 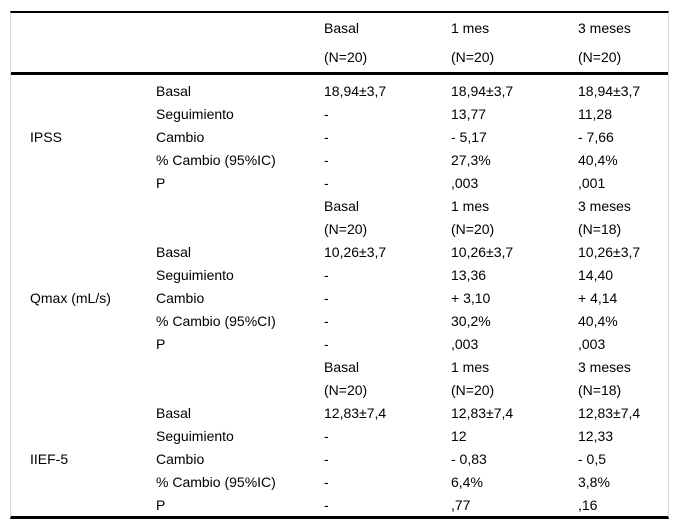 What do you see at coordinates (469, 136) in the screenshot?
I see `value-cell: - 5,17` at bounding box center [469, 136].